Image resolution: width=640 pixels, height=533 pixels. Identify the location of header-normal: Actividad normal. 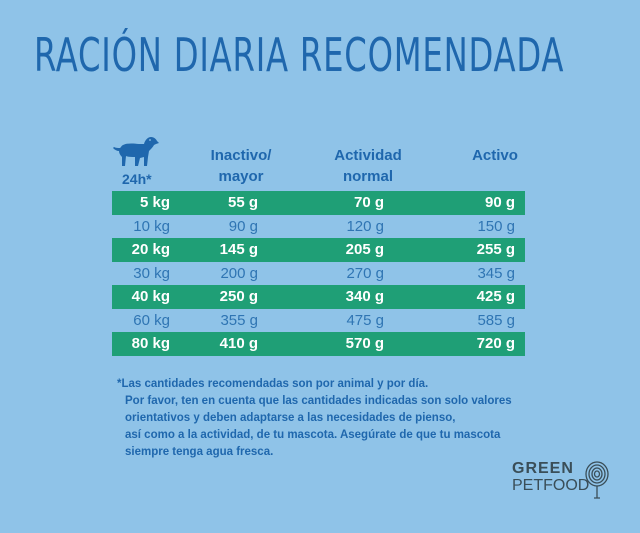
(368, 166).